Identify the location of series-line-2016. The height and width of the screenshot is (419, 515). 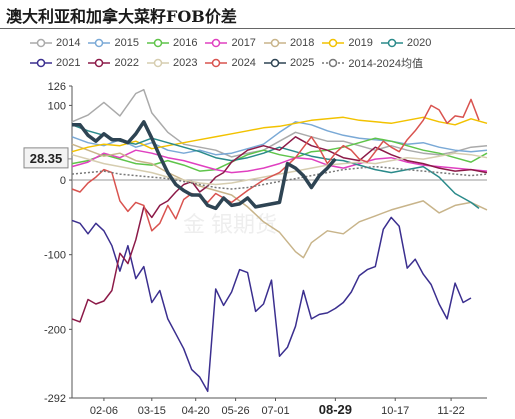
(279, 154).